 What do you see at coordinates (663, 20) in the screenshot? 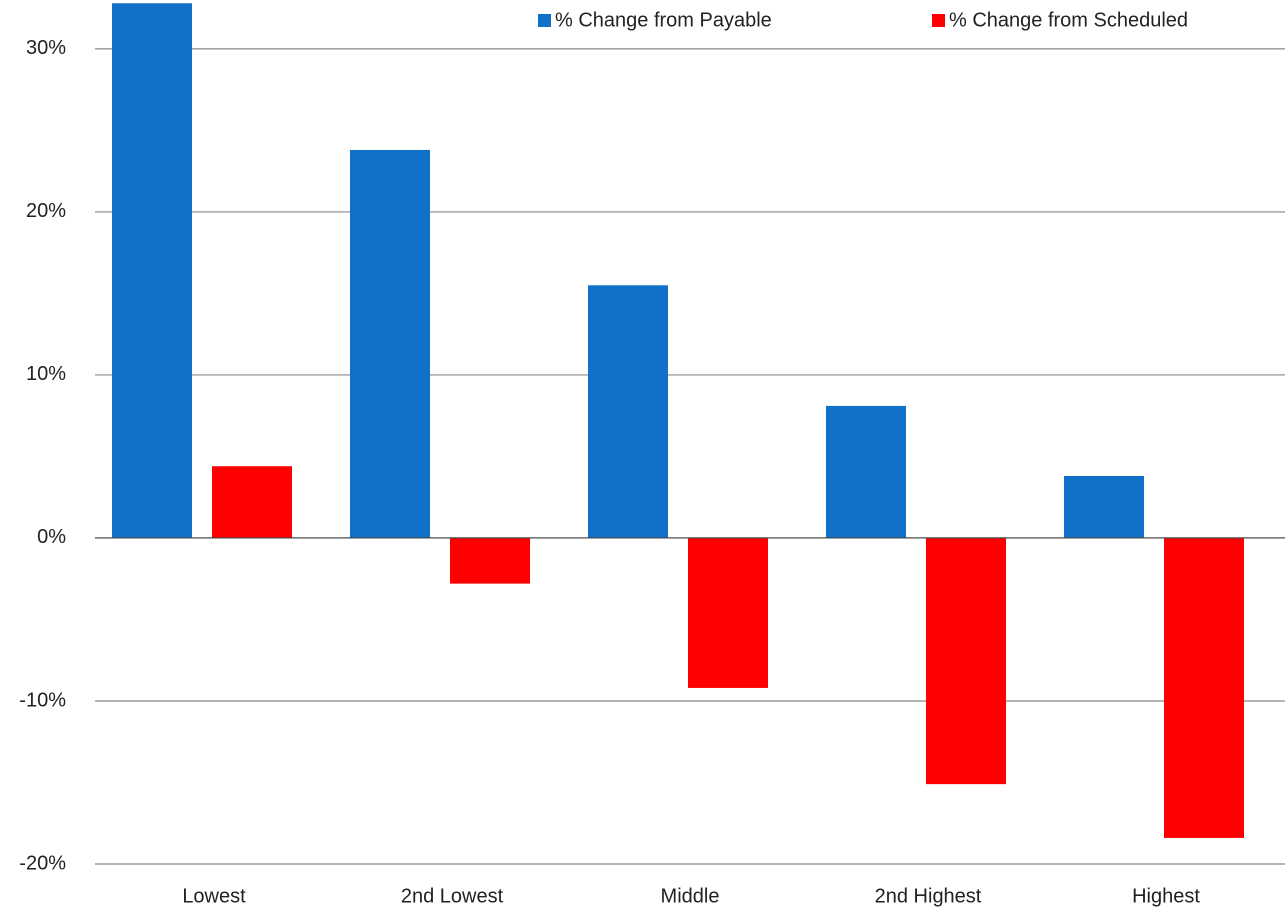
I see `legend-label: % Change from Payable` at bounding box center [663, 20].